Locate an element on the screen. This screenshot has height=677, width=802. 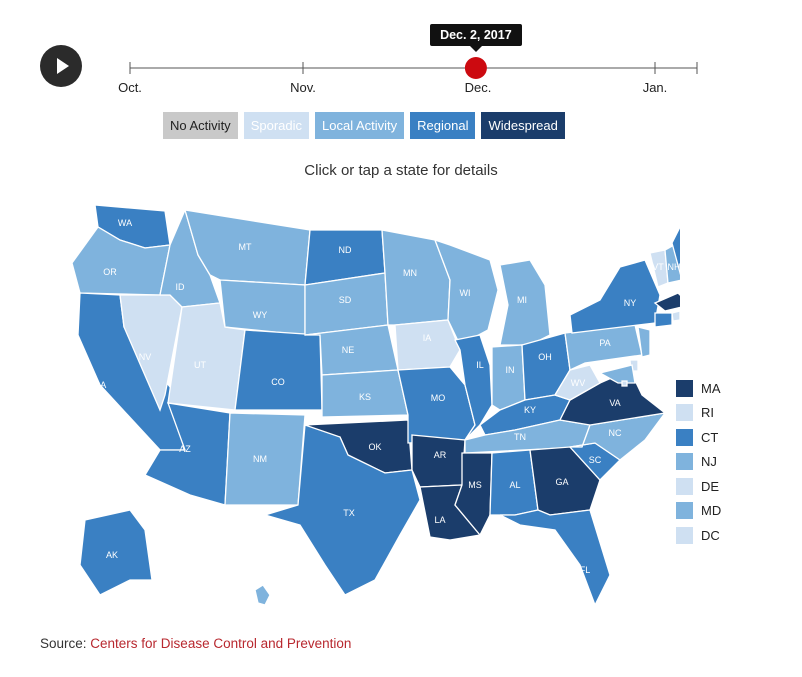
month-label-nov: Nov. is located at coordinates (303, 87).